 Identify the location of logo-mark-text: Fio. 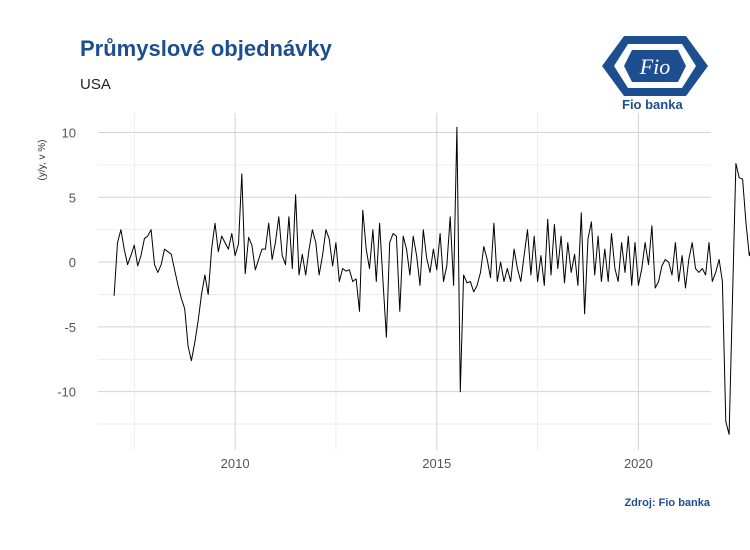
(655, 66).